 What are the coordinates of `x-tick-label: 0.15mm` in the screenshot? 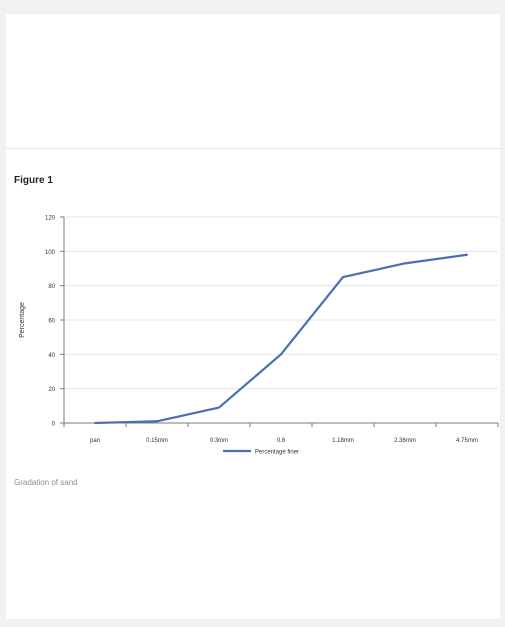 It's located at (157, 441).